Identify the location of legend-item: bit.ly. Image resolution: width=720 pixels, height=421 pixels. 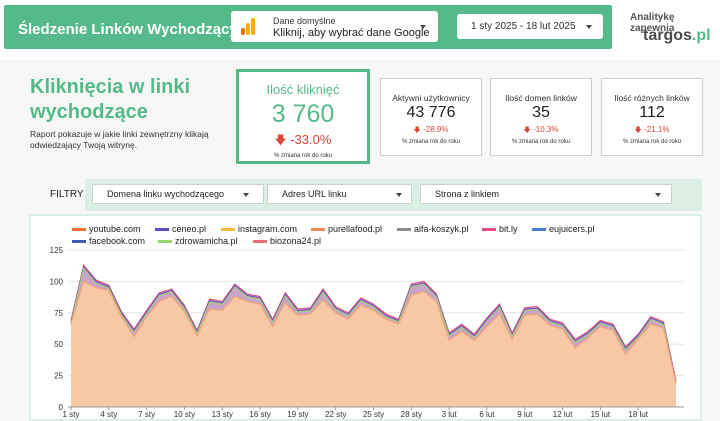
(500, 229).